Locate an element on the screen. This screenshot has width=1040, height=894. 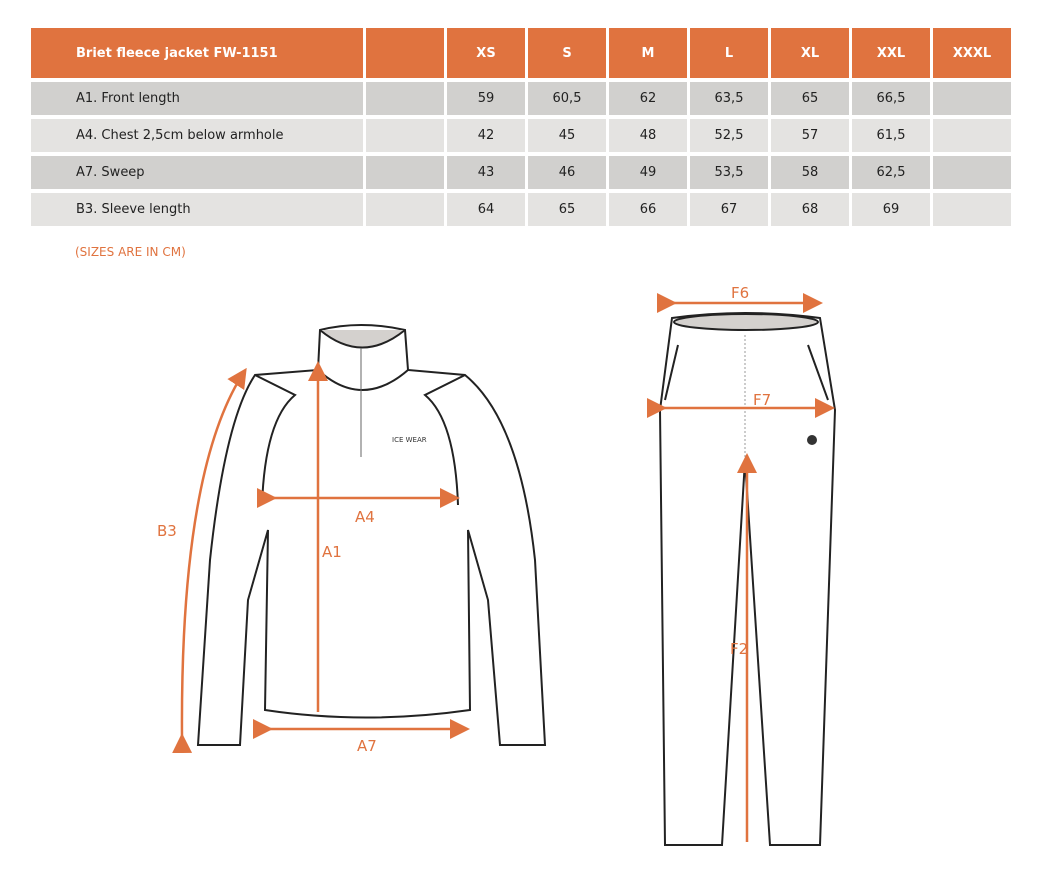
size-value: 66 is located at coordinates (648, 209).